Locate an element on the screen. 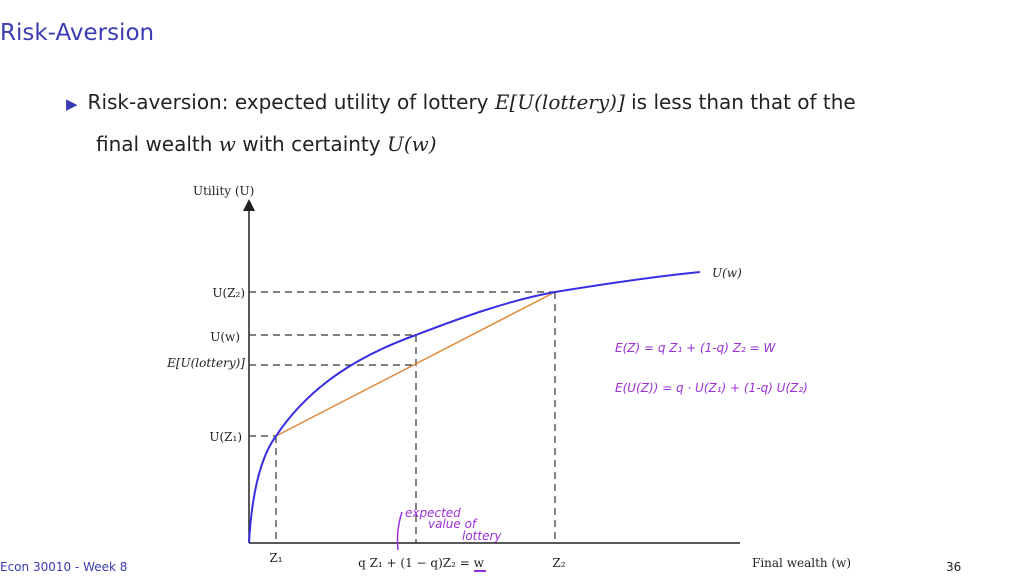 This screenshot has height=580, width=1014. text: final wealth is located at coordinates (154, 144).